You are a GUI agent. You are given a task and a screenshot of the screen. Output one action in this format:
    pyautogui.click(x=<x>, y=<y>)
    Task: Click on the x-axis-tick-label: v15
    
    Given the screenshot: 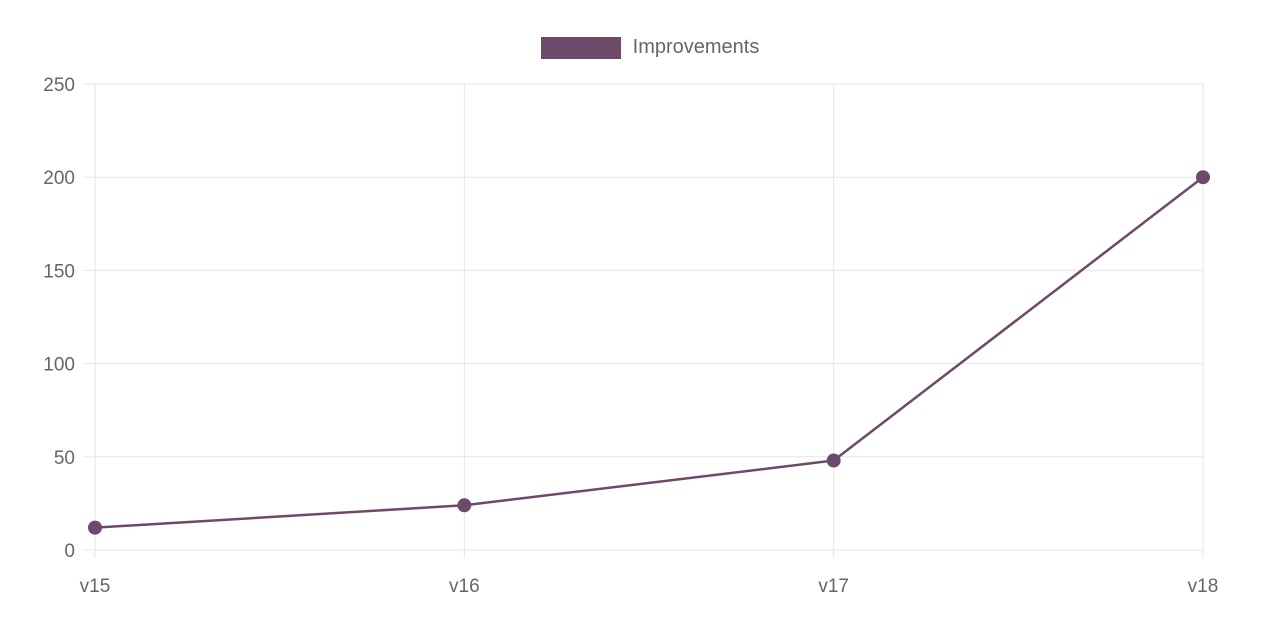 What is the action you would take?
    pyautogui.click(x=95, y=586)
    